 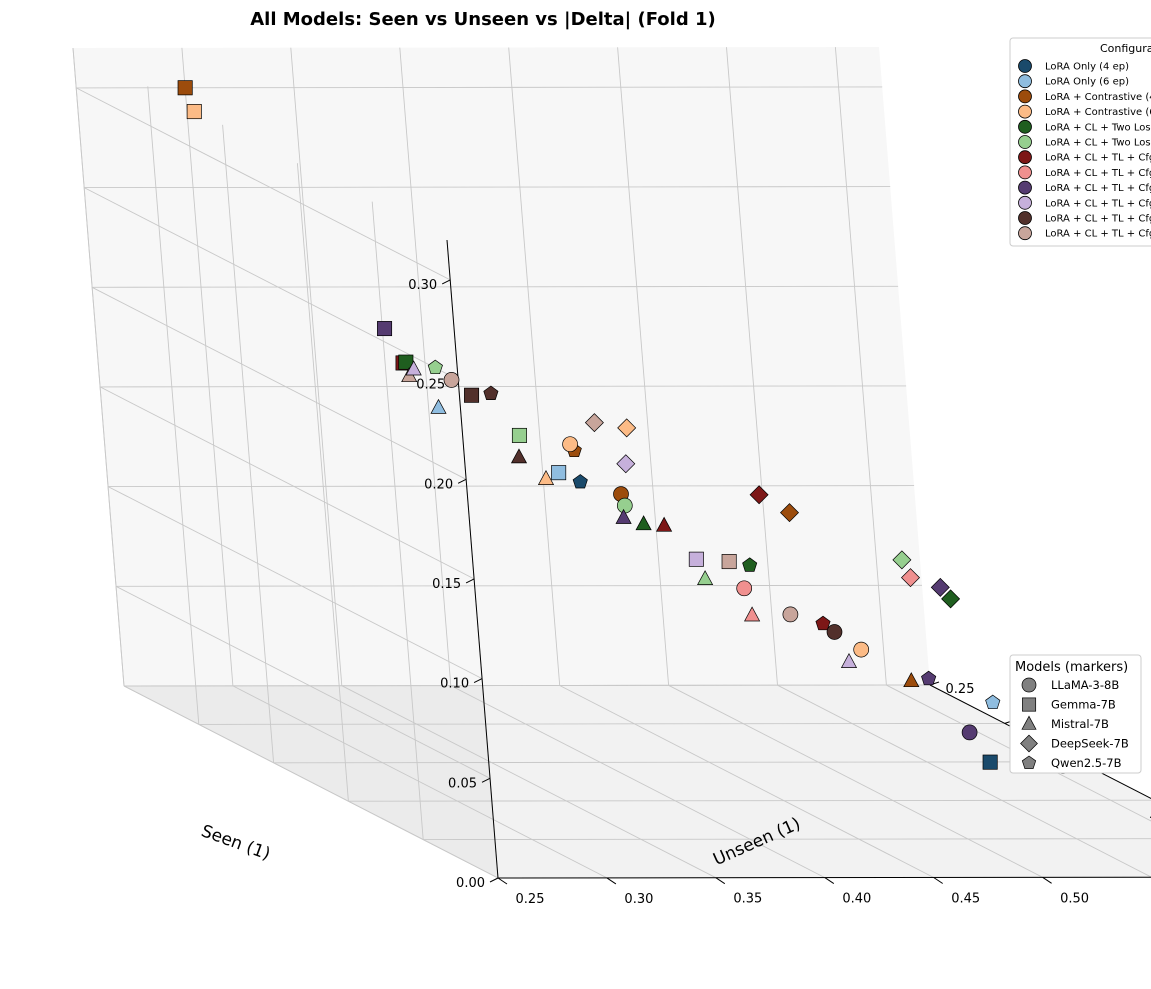 I want to click on legend-model-label: LLaMA-3-8B, so click(x=1085, y=685).